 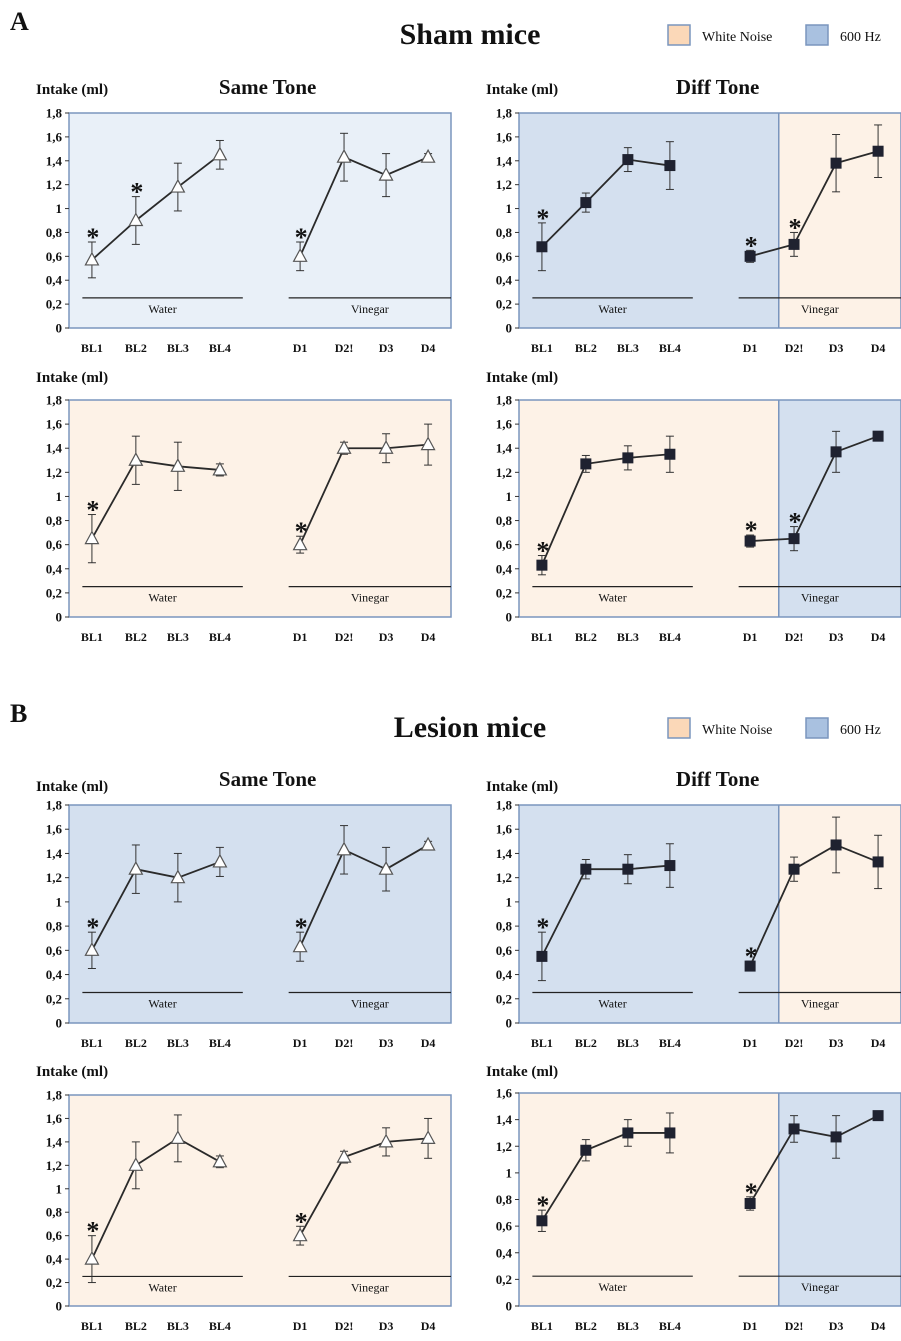 I want to click on y-tick-label: 1,4, so click(x=54, y=448).